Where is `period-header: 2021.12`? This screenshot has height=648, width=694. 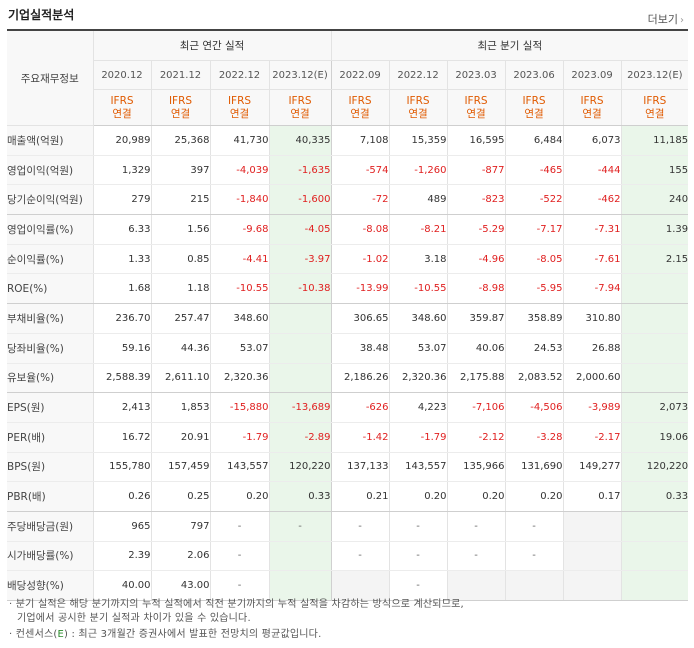 period-header: 2021.12 is located at coordinates (180, 75).